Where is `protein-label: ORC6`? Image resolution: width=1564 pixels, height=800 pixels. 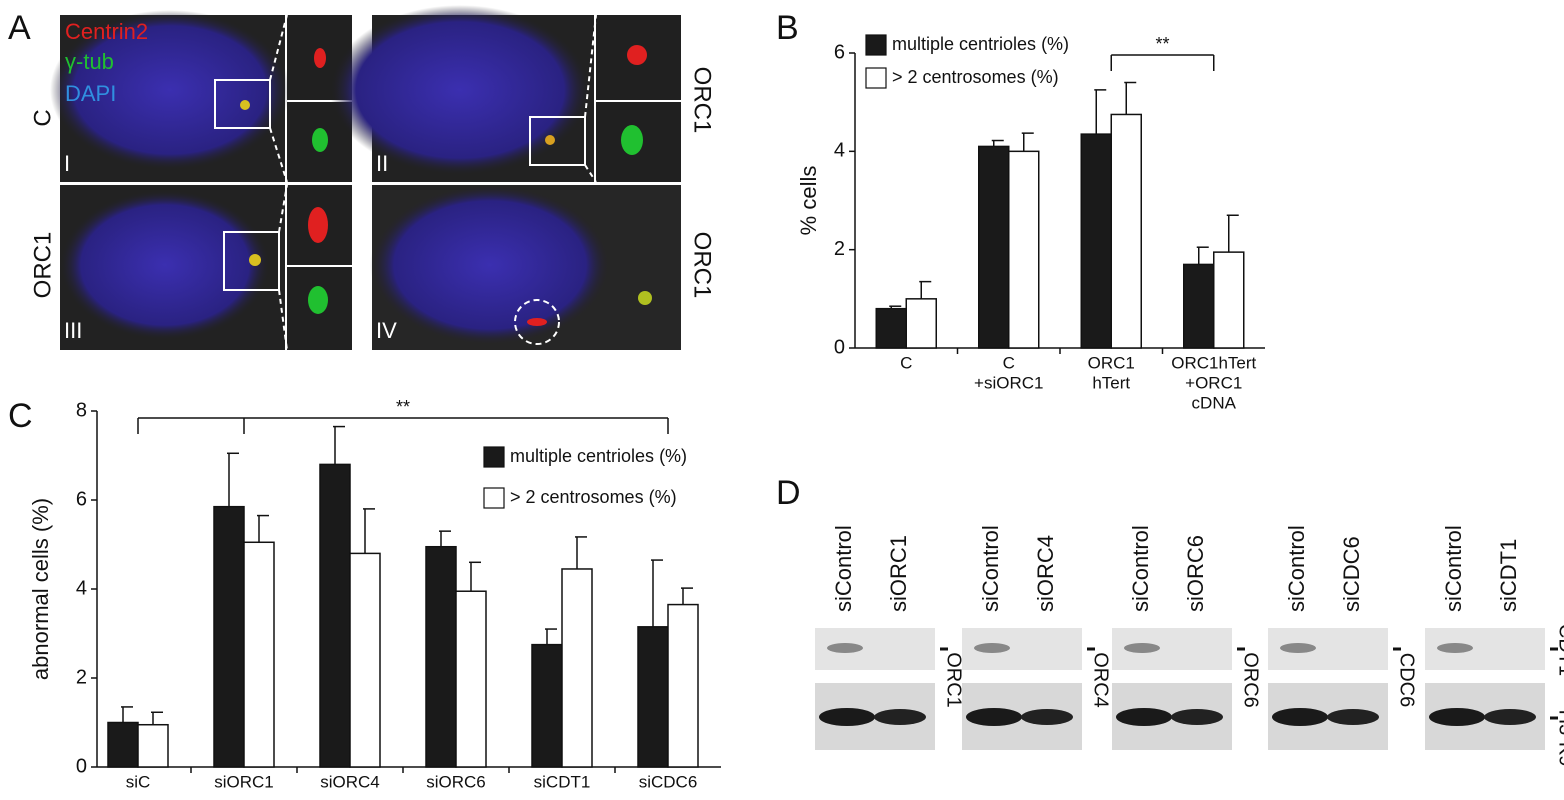
protein-label: ORC6 is located at coordinates (1251, 680).